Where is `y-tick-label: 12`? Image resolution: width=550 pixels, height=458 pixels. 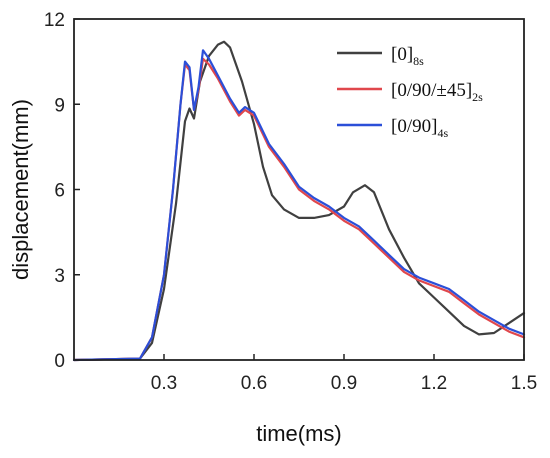 y-tick-label: 12 is located at coordinates (54, 20).